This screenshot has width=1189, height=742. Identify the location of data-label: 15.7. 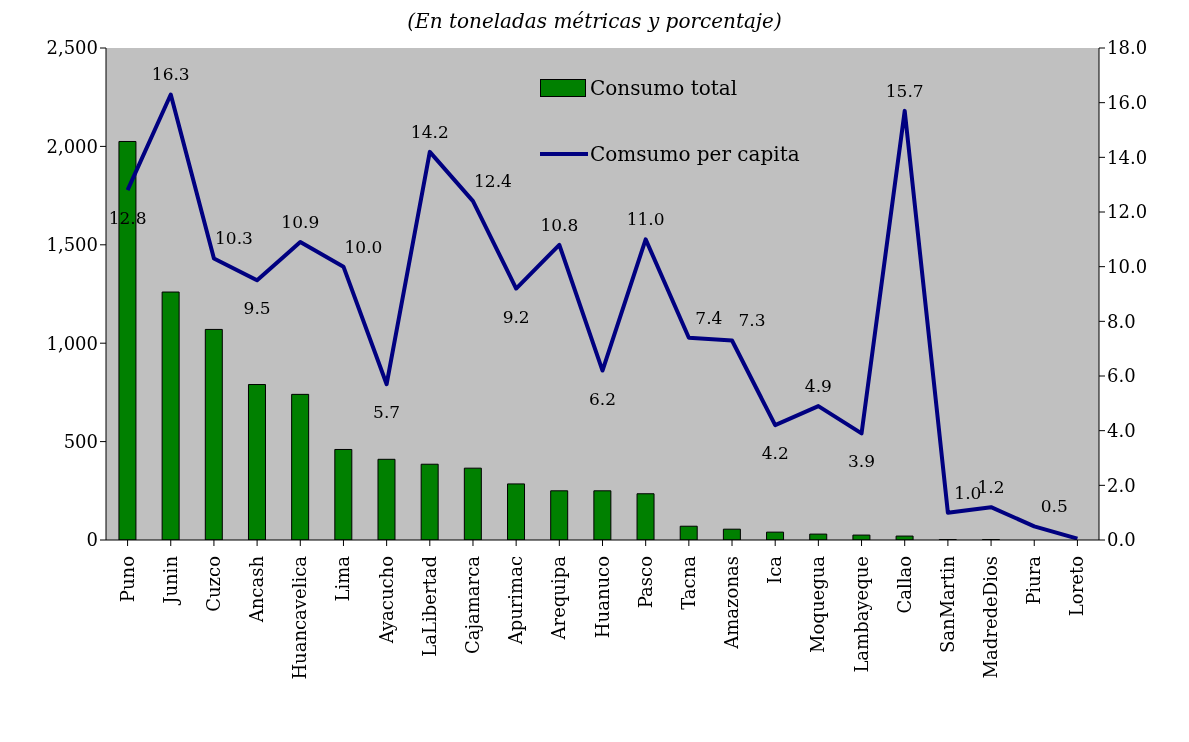
(904, 90).